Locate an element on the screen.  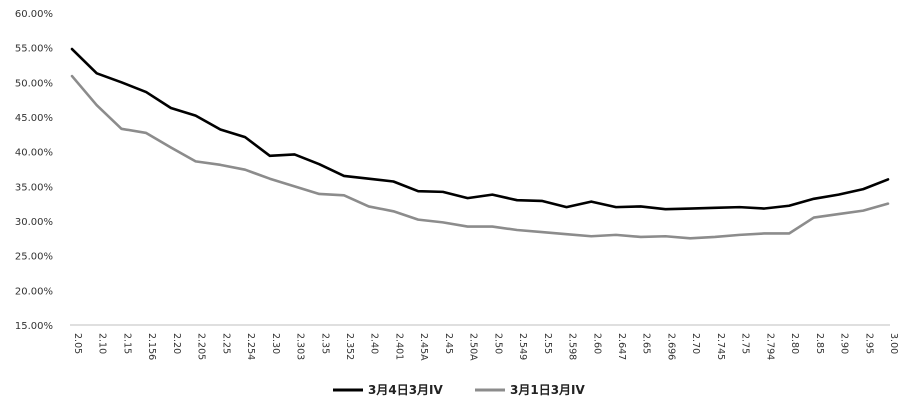
x-tick-label: 2.10 is located at coordinates (102, 343).